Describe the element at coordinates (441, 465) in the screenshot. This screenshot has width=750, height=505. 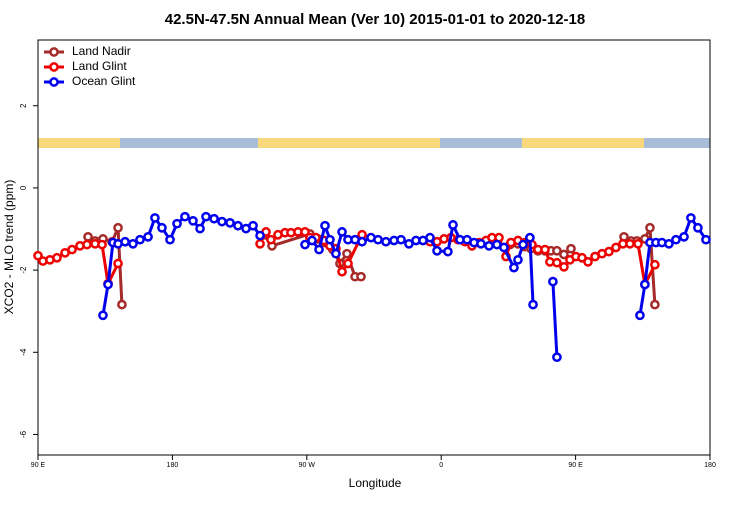
I see `x-tick-label: 0` at that location.